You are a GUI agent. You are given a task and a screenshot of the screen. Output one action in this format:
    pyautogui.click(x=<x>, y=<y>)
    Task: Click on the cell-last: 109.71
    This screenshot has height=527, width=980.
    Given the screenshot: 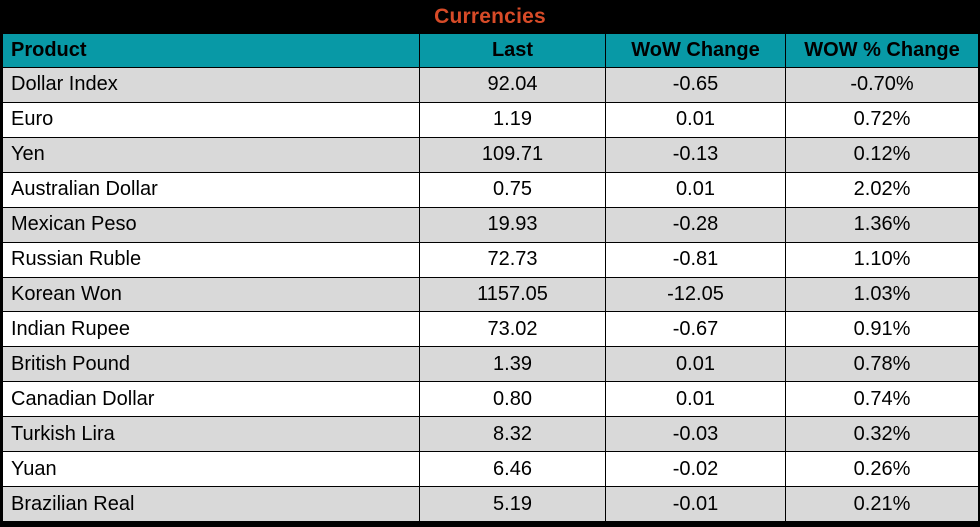 What is the action you would take?
    pyautogui.click(x=512, y=154)
    